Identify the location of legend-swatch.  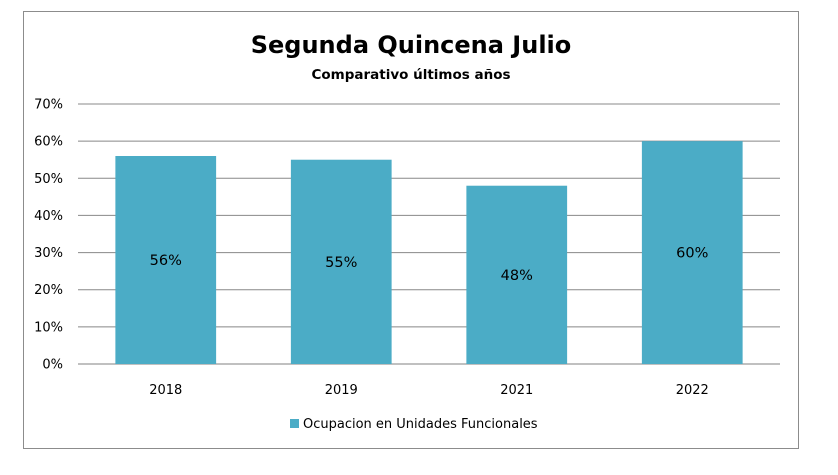
(294, 423).